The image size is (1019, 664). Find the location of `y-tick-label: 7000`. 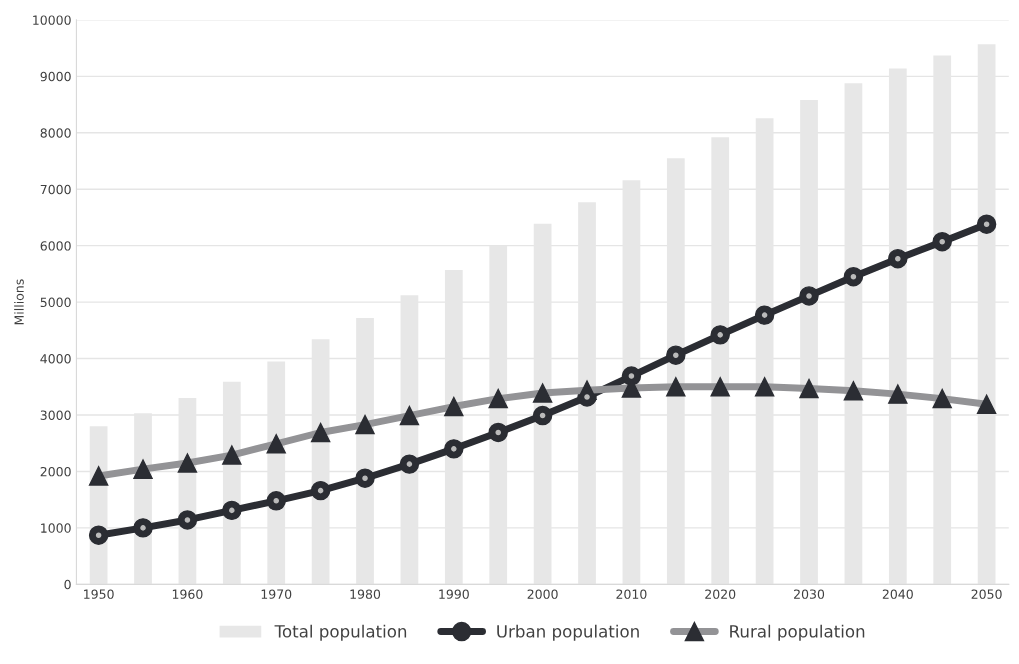

y-tick-label: 7000 is located at coordinates (55, 189).